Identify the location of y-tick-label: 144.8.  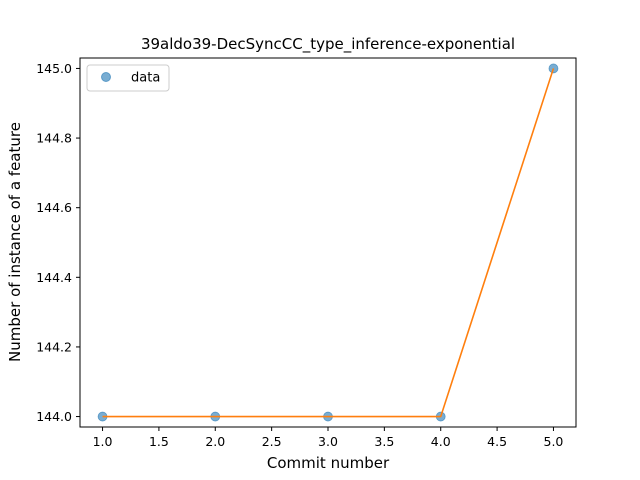
(54, 138).